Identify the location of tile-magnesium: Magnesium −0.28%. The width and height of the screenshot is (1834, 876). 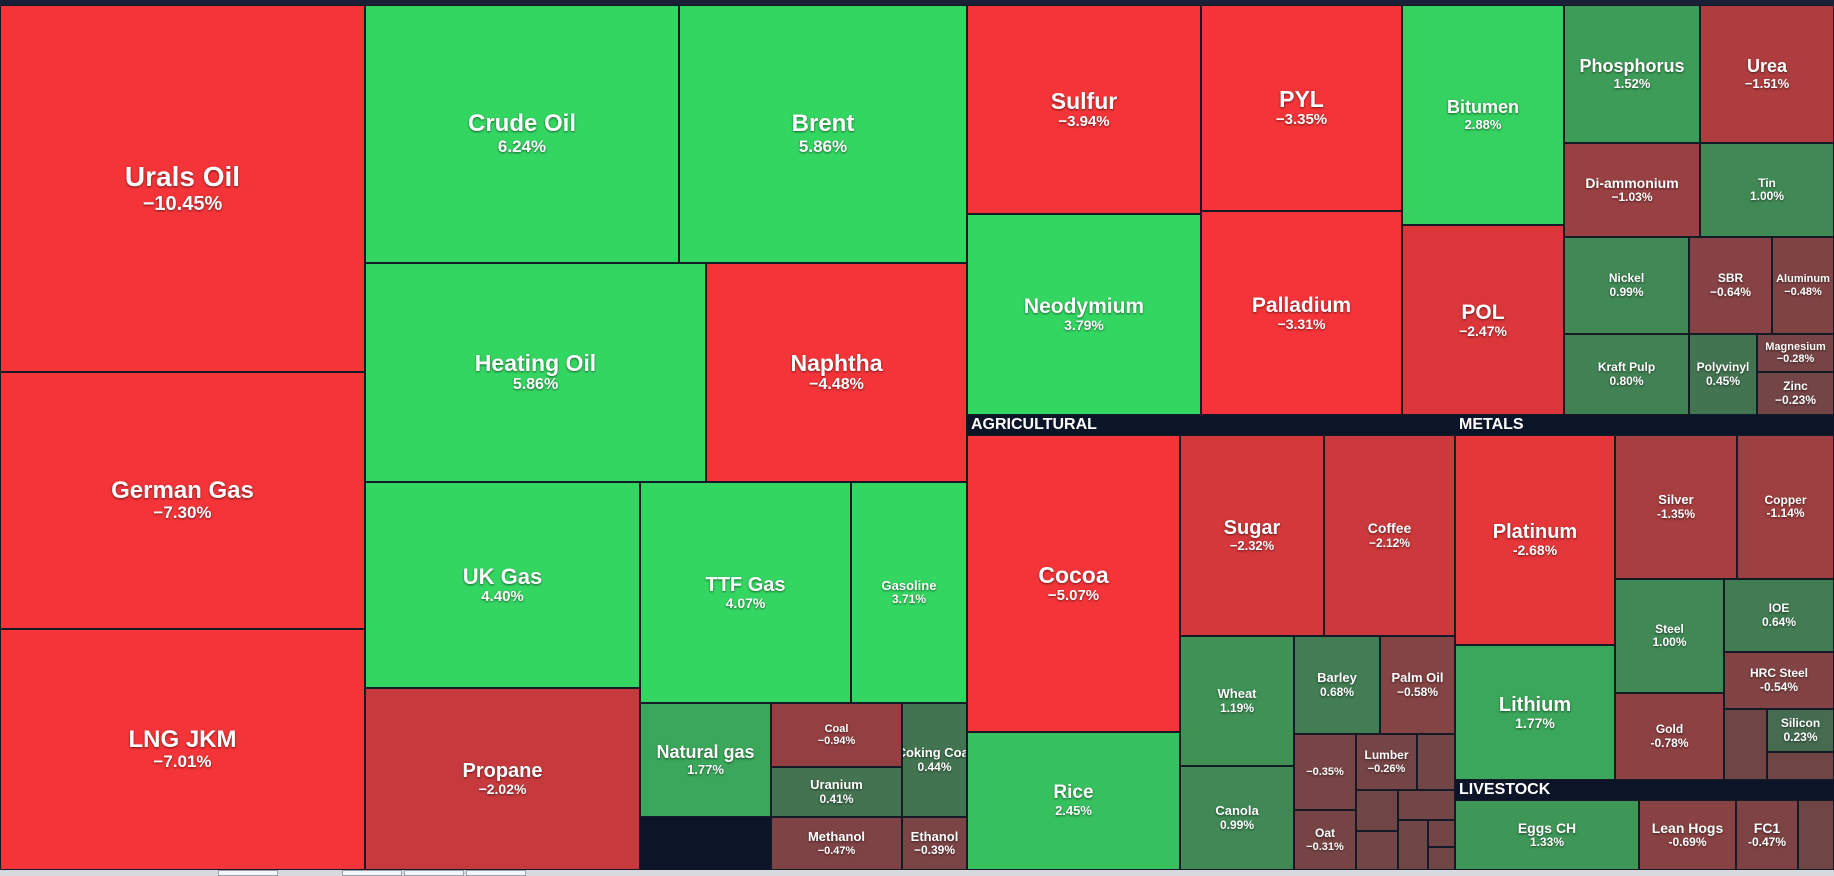
(1795, 353).